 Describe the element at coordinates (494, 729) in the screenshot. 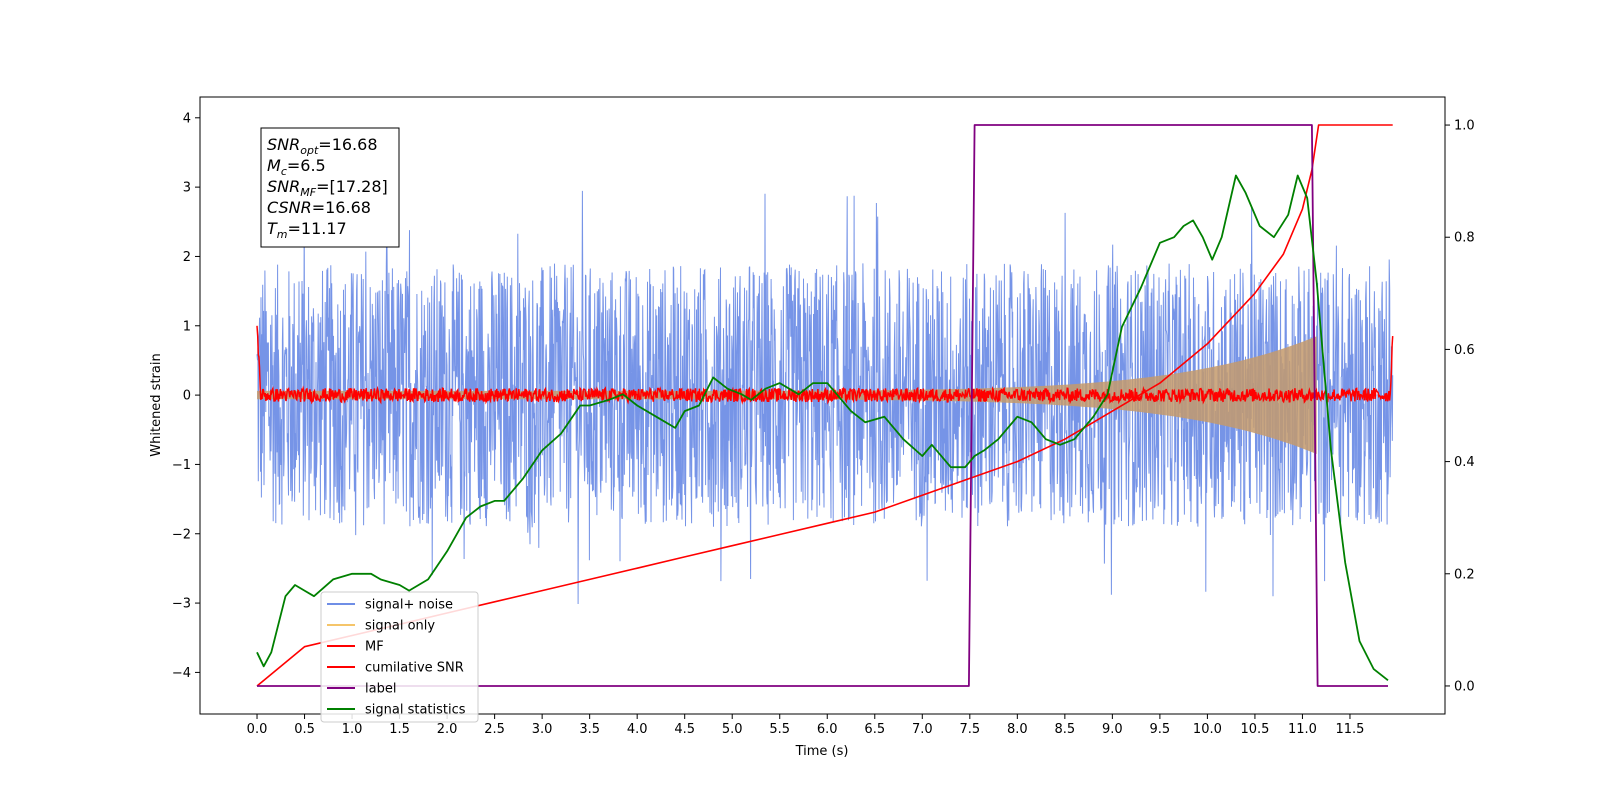

I see `x-tick-label: 2.5` at that location.